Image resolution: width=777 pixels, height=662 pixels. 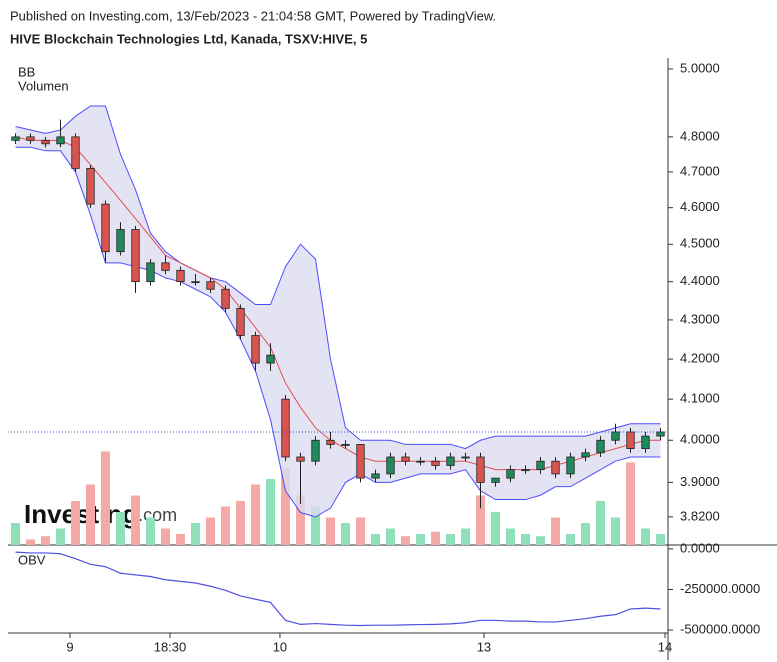 I want to click on indicator-label: BB, so click(x=26, y=71).